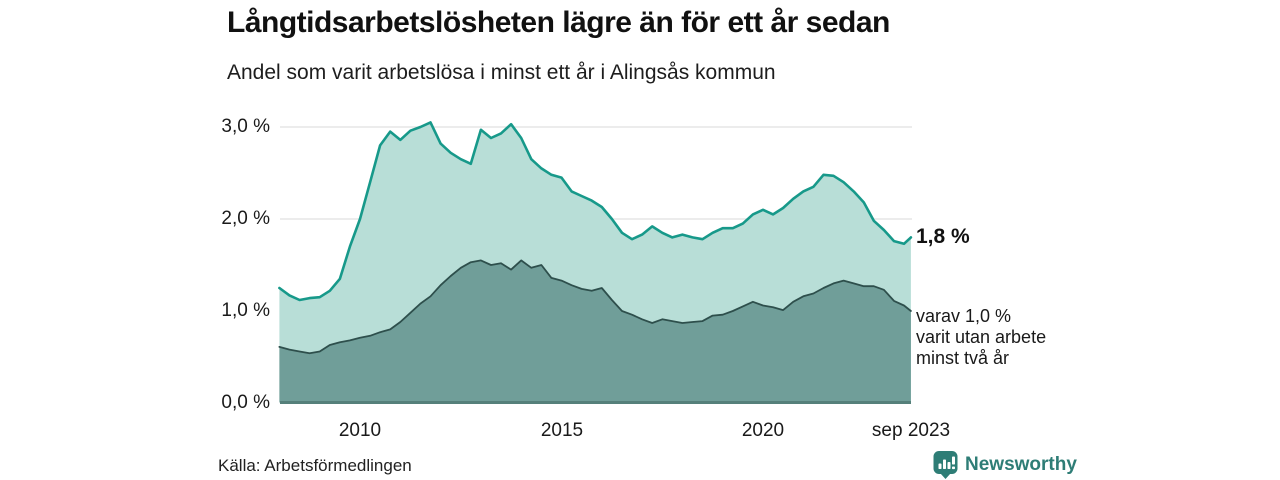 The image size is (1280, 480). Describe the element at coordinates (595, 307) in the screenshot. I see `two-year-line` at that location.